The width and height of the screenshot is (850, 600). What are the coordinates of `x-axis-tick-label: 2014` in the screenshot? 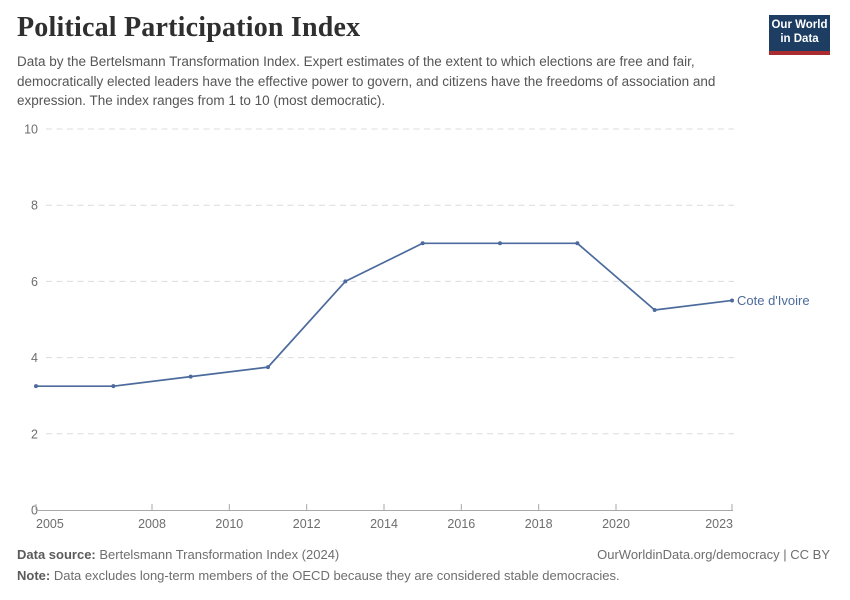 It's located at (384, 524).